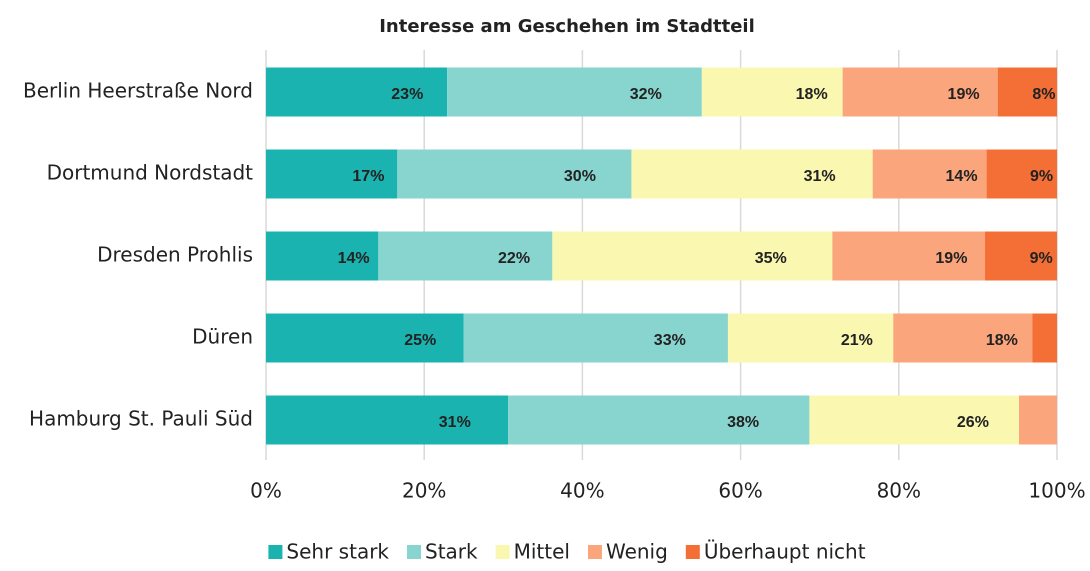 The image size is (1090, 571). What do you see at coordinates (266, 491) in the screenshot?
I see `x-tick-label: 0%` at bounding box center [266, 491].